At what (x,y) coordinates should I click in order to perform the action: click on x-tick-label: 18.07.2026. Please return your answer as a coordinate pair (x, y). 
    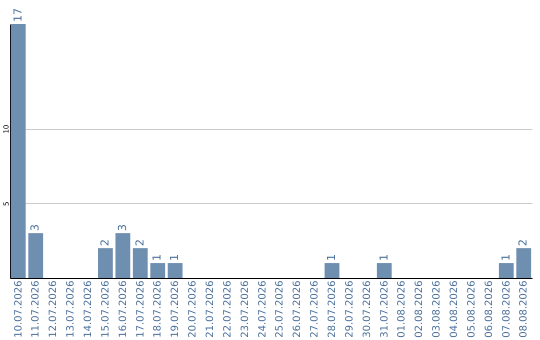
    Looking at the image, I should click on (158, 309).